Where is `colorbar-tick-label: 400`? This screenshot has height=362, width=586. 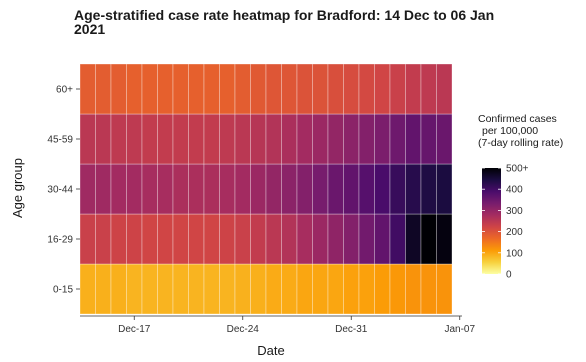 colorbar-tick-label: 400 is located at coordinates (514, 190).